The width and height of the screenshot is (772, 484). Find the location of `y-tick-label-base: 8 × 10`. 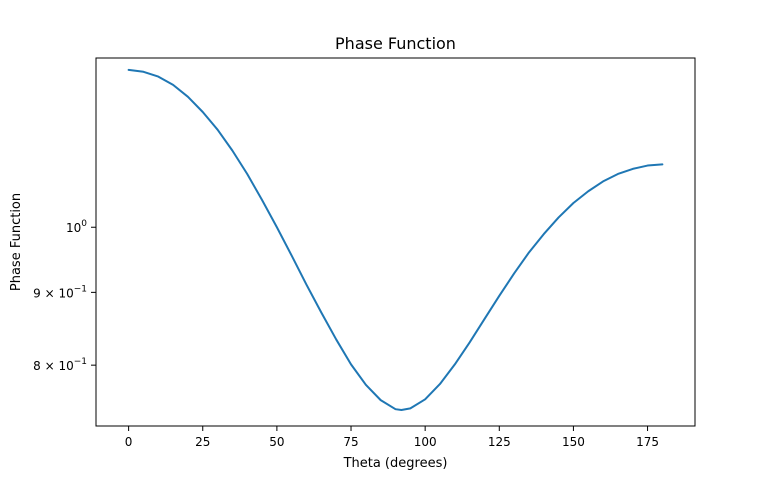

y-tick-label-base: 8 × 10 is located at coordinates (53, 366).